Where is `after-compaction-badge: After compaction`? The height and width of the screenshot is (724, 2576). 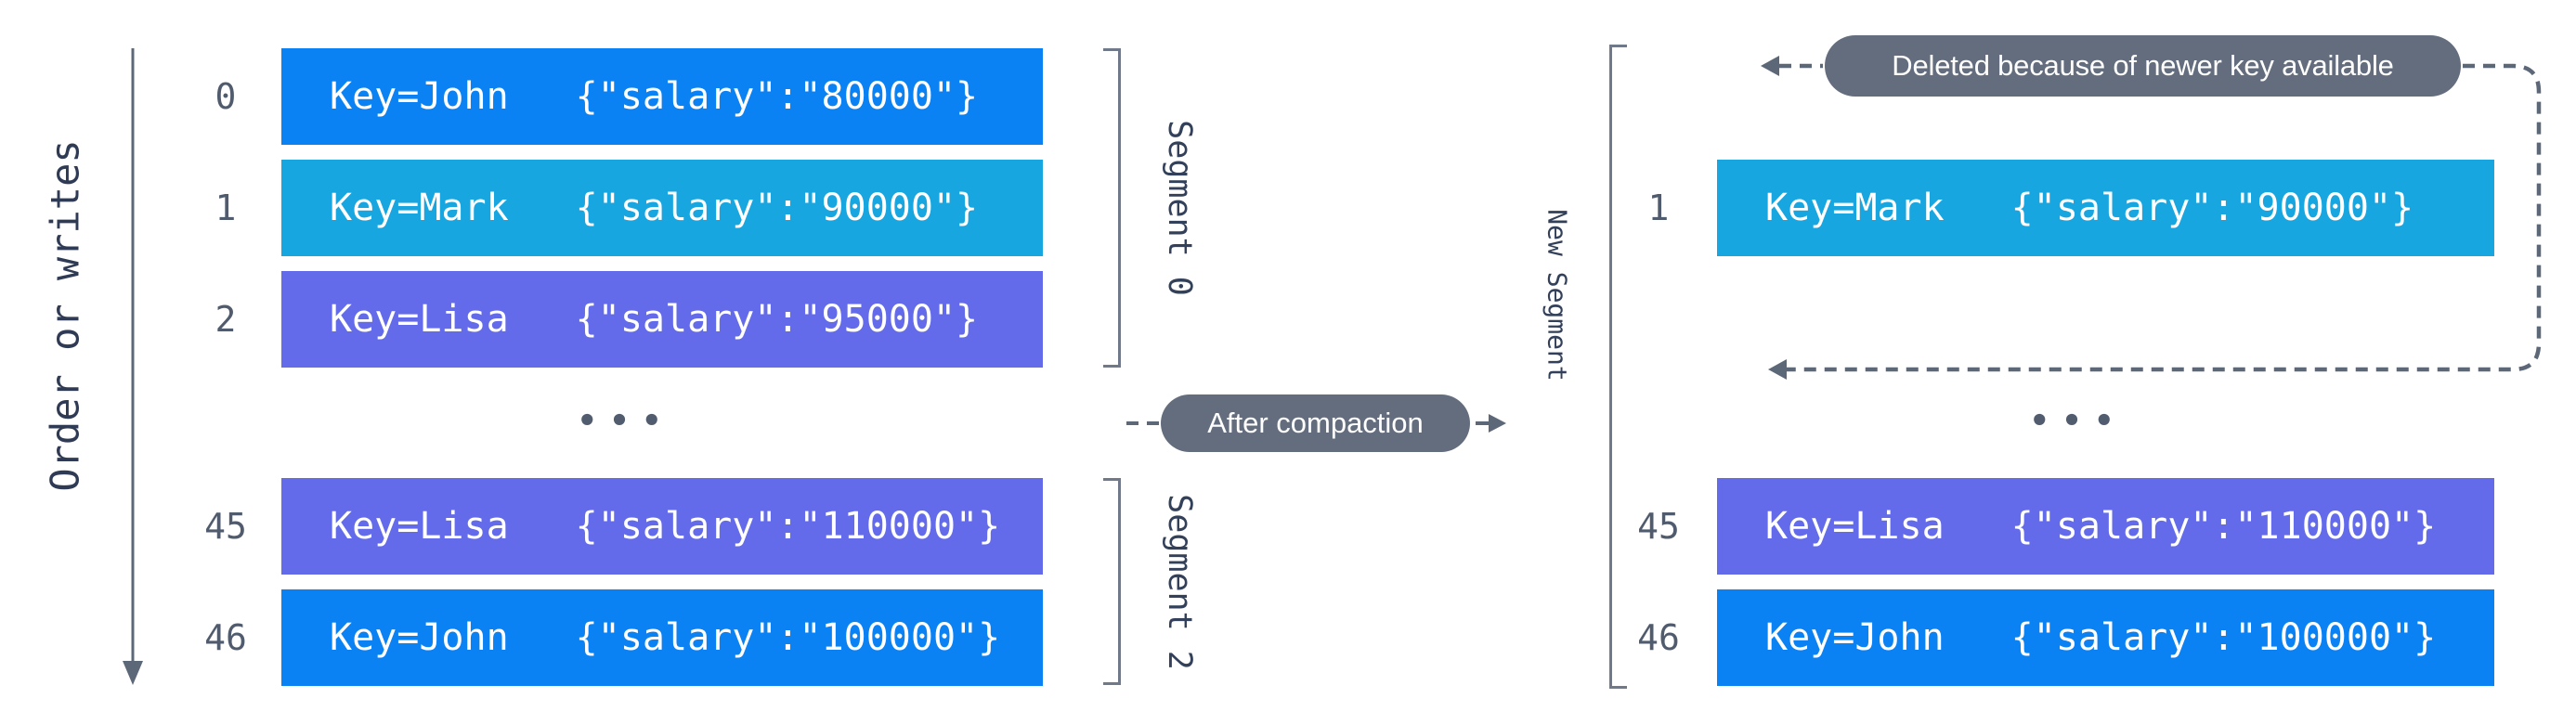 after-compaction-badge: After compaction is located at coordinates (1315, 423).